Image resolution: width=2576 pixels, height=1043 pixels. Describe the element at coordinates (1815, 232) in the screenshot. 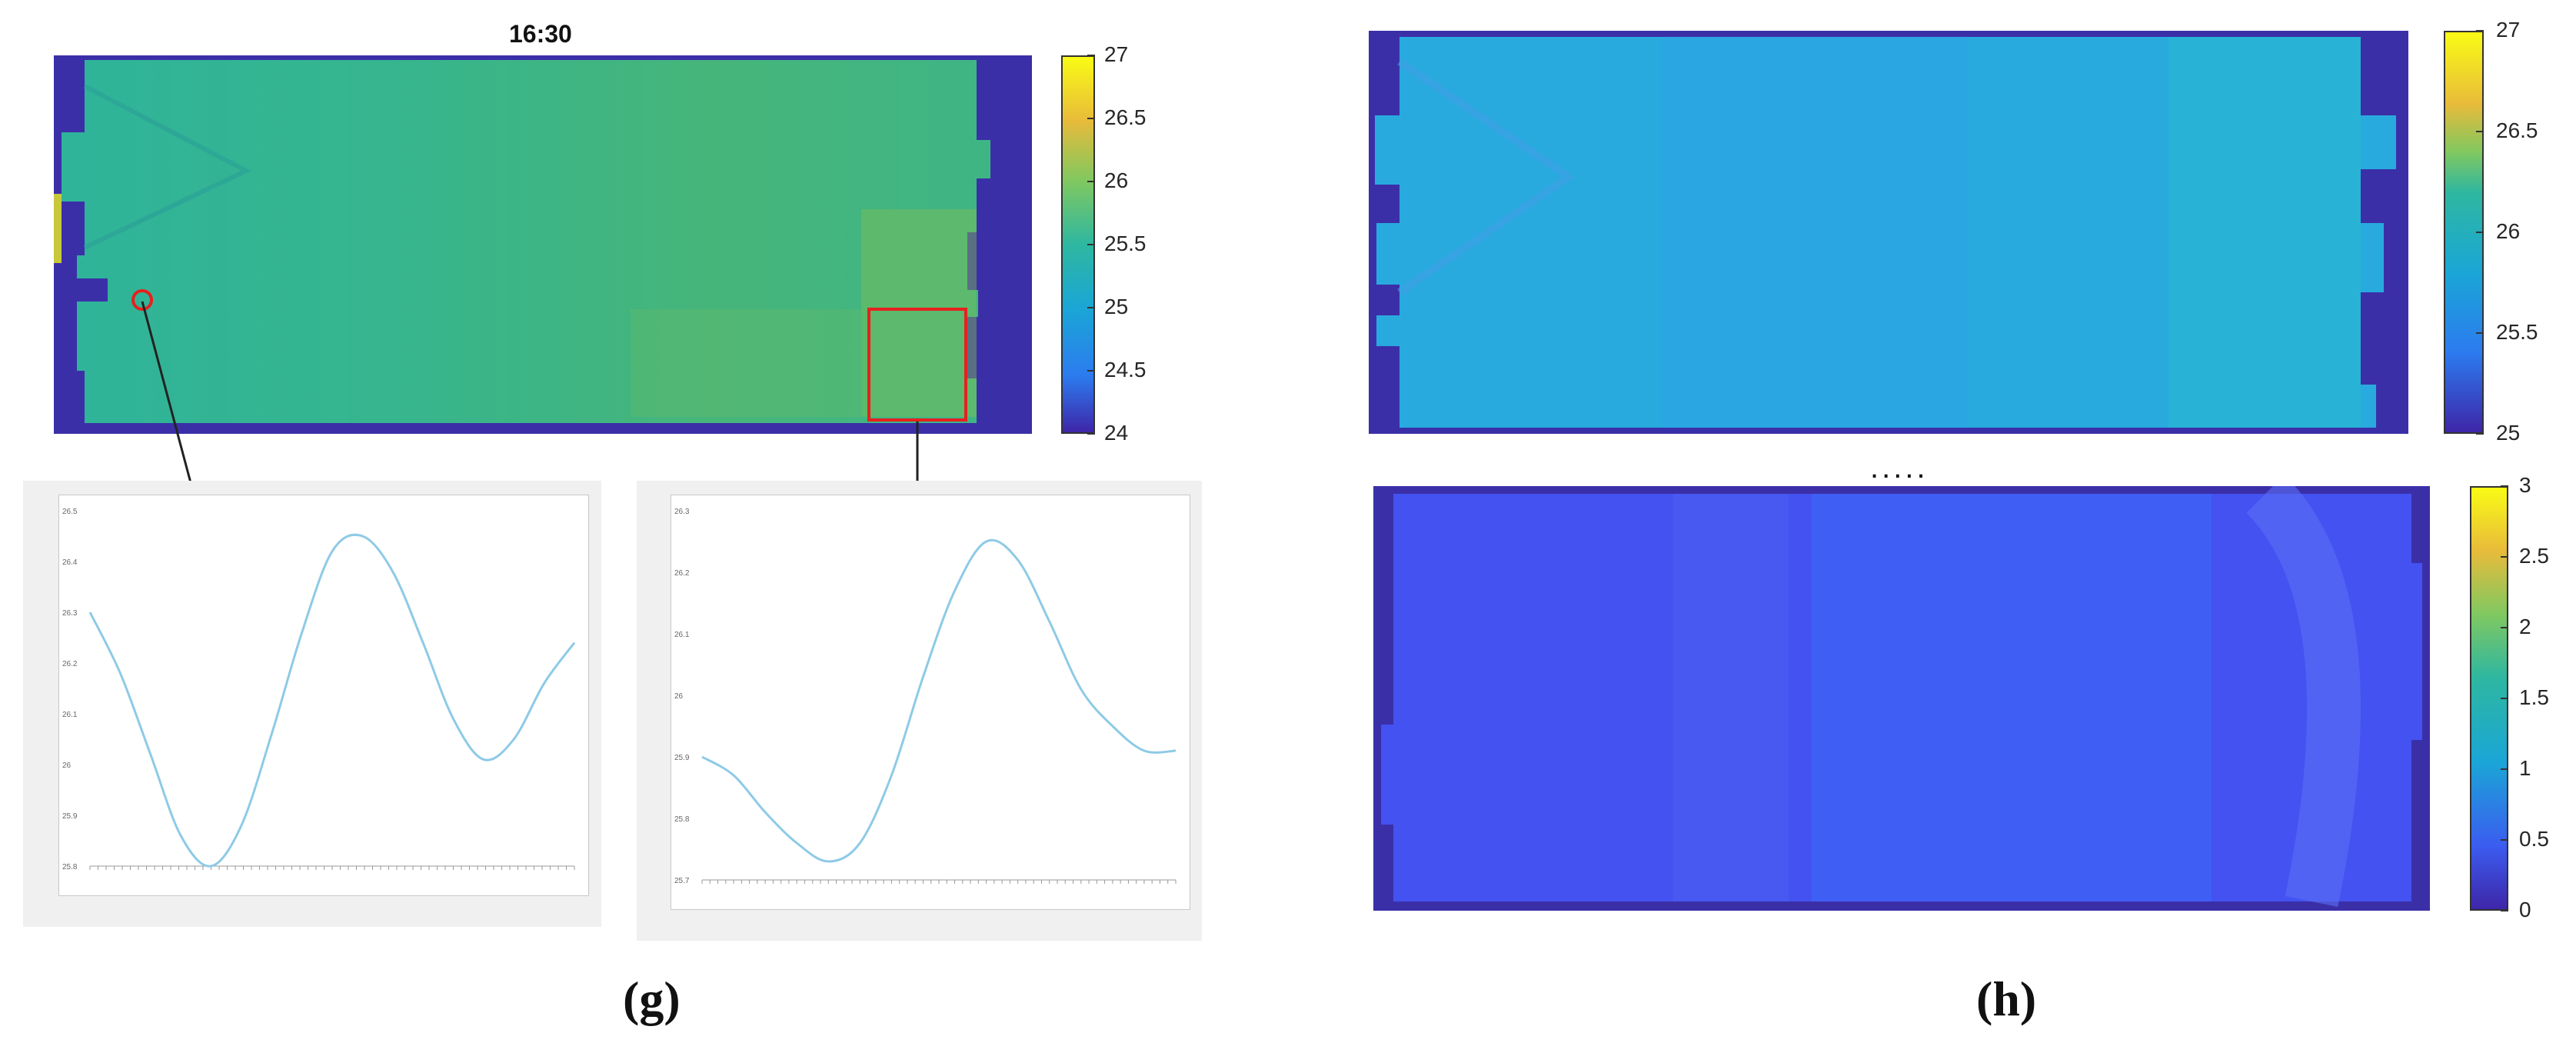

I see `heatmap-h-top-center` at that location.